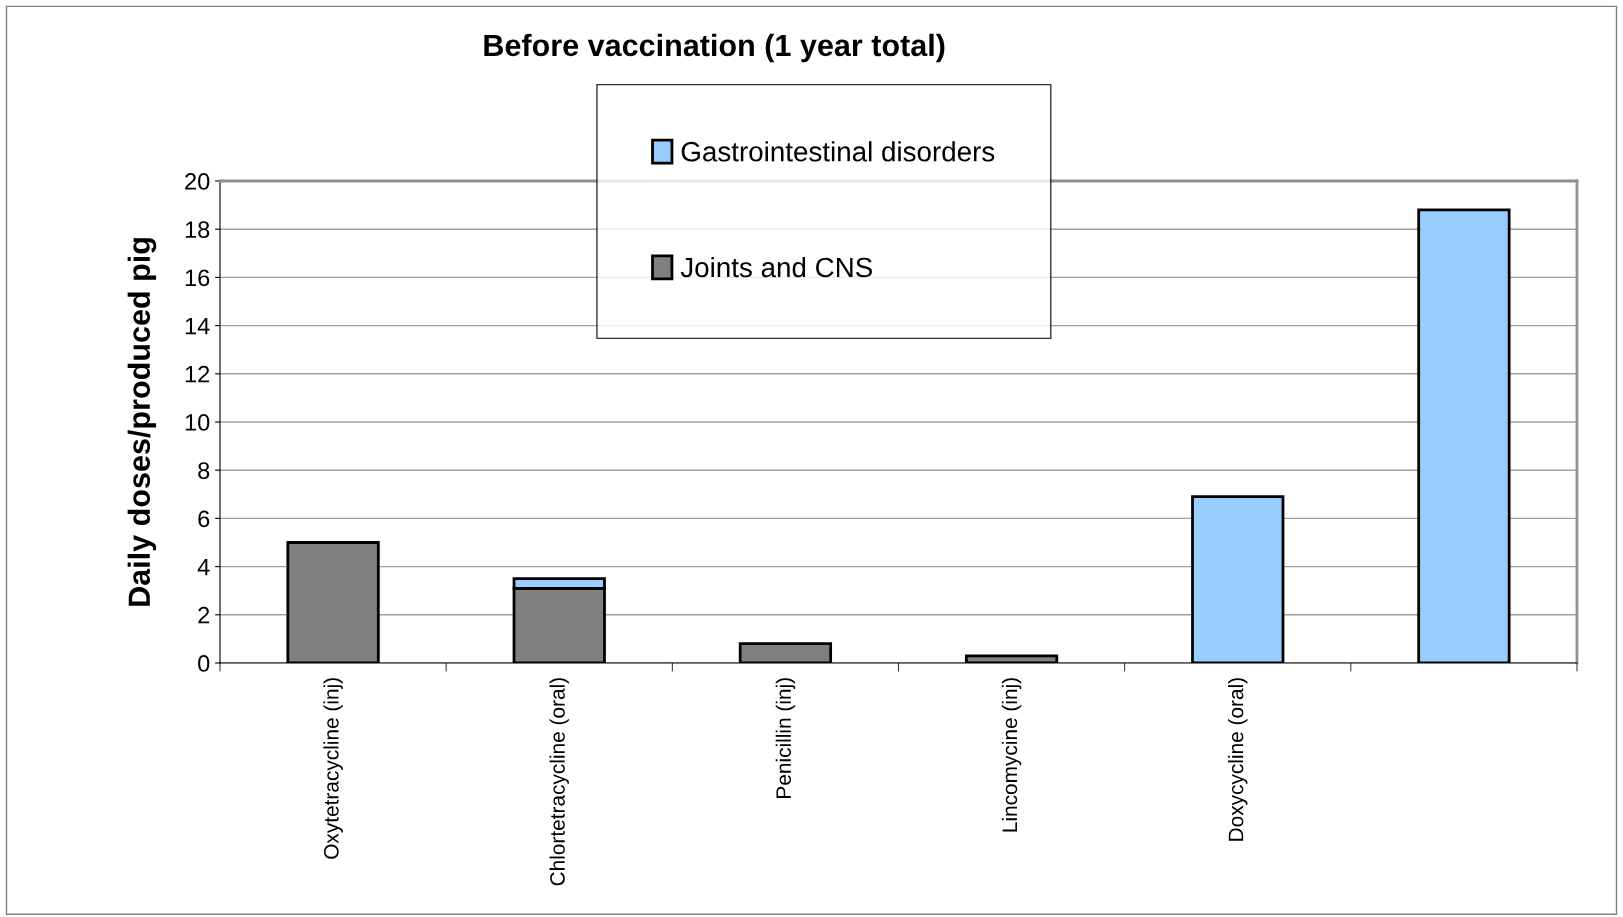 This screenshot has width=1623, height=917. I want to click on y-tick-label: 6, so click(204, 519).